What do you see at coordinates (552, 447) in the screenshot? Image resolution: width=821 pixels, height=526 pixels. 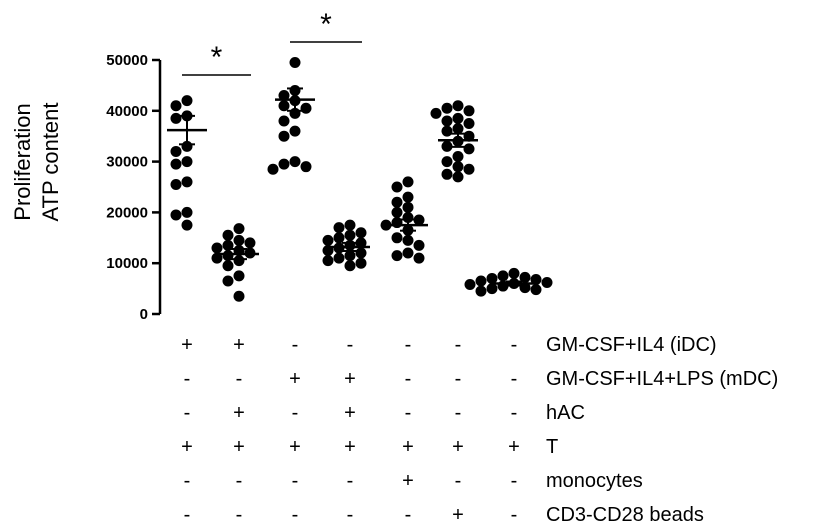 I see `condition-row-label: T` at bounding box center [552, 447].